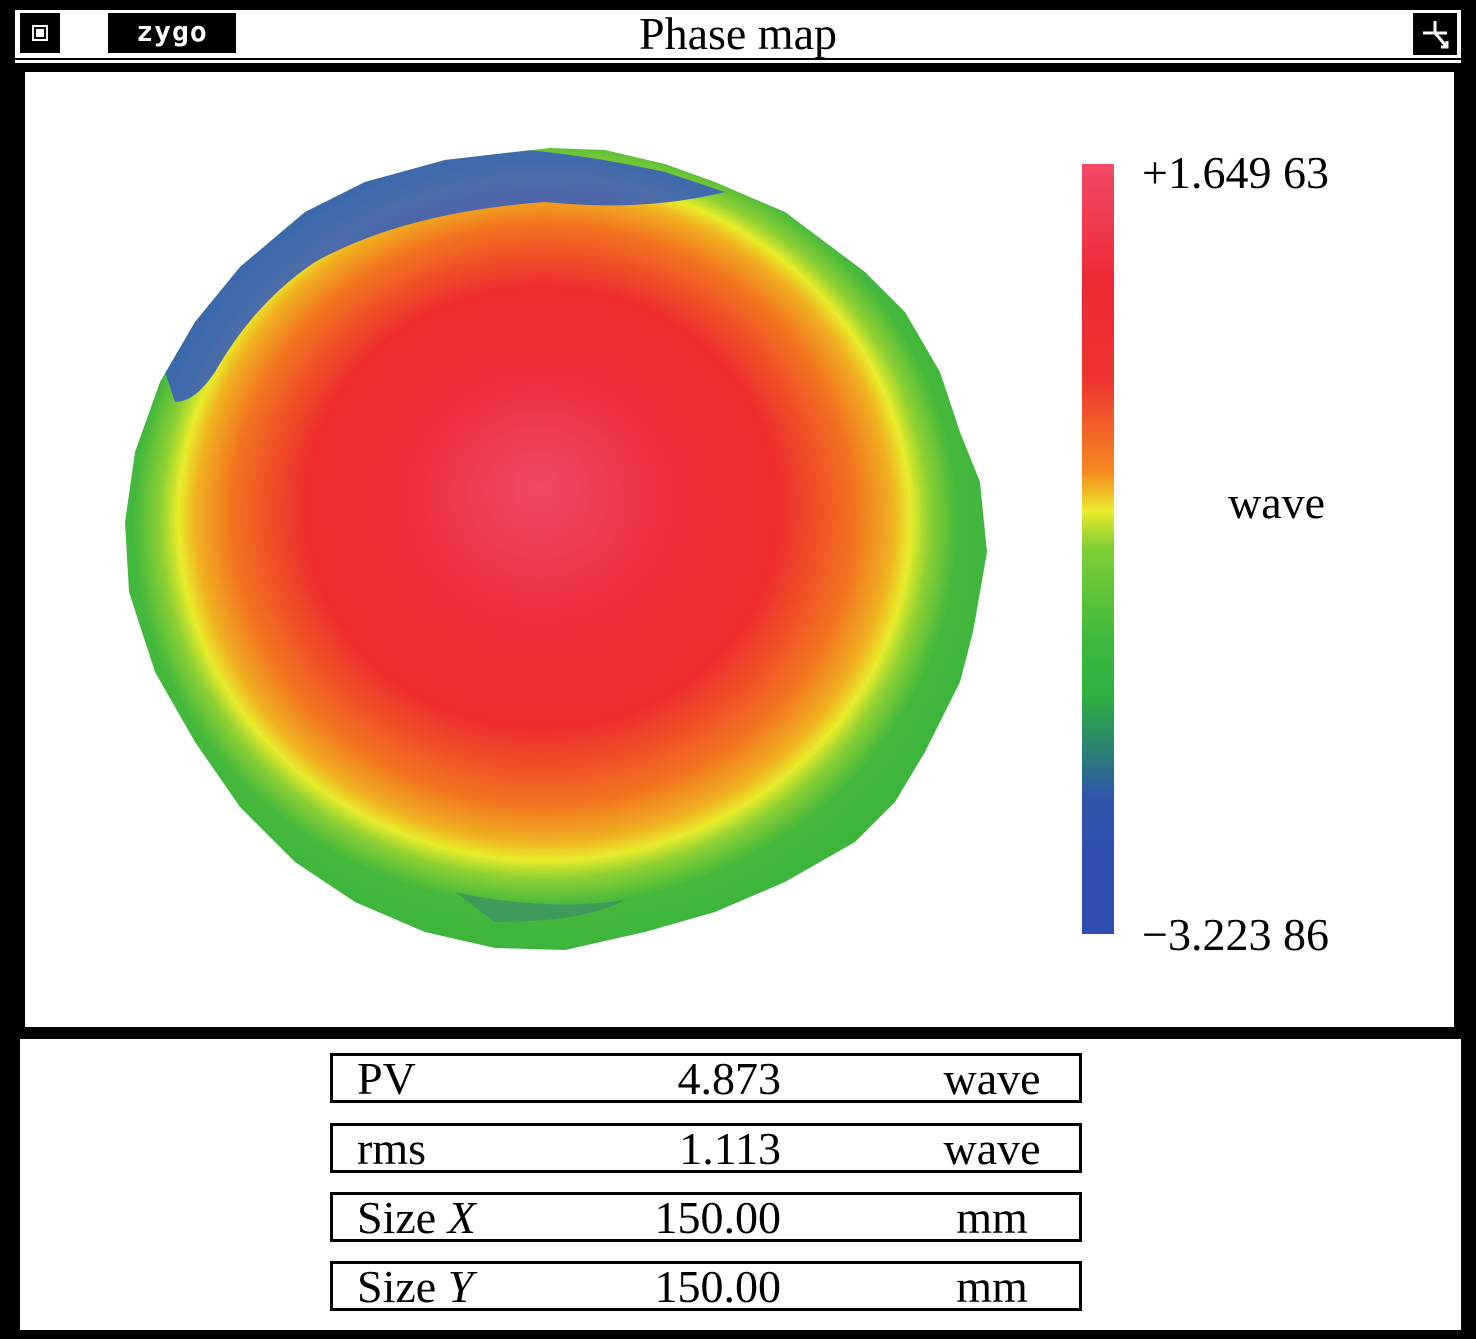 This screenshot has height=1339, width=1476. I want to click on stat-label: PV, so click(386, 1078).